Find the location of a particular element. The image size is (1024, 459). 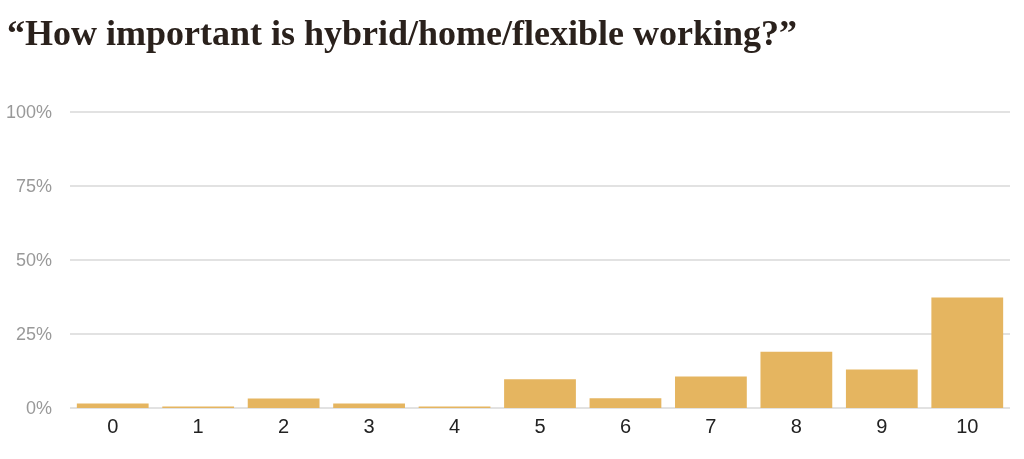

x-tick-label: 9 is located at coordinates (882, 426).